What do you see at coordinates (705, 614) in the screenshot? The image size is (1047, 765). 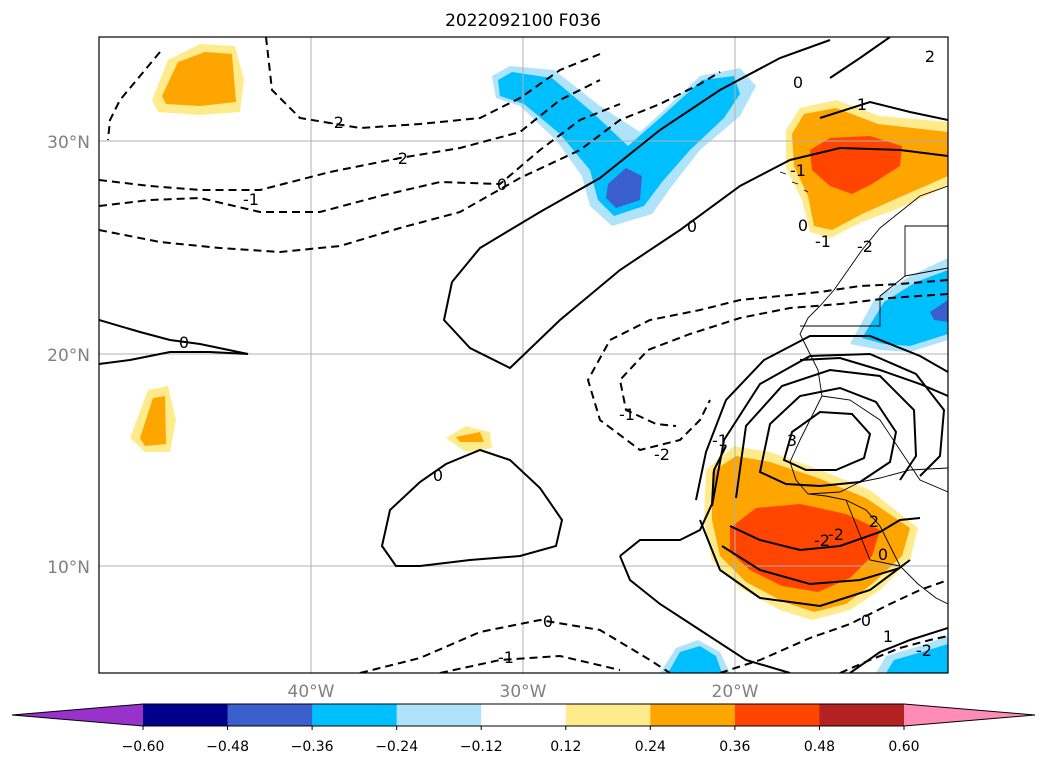 I see `contour-0-south` at bounding box center [705, 614].